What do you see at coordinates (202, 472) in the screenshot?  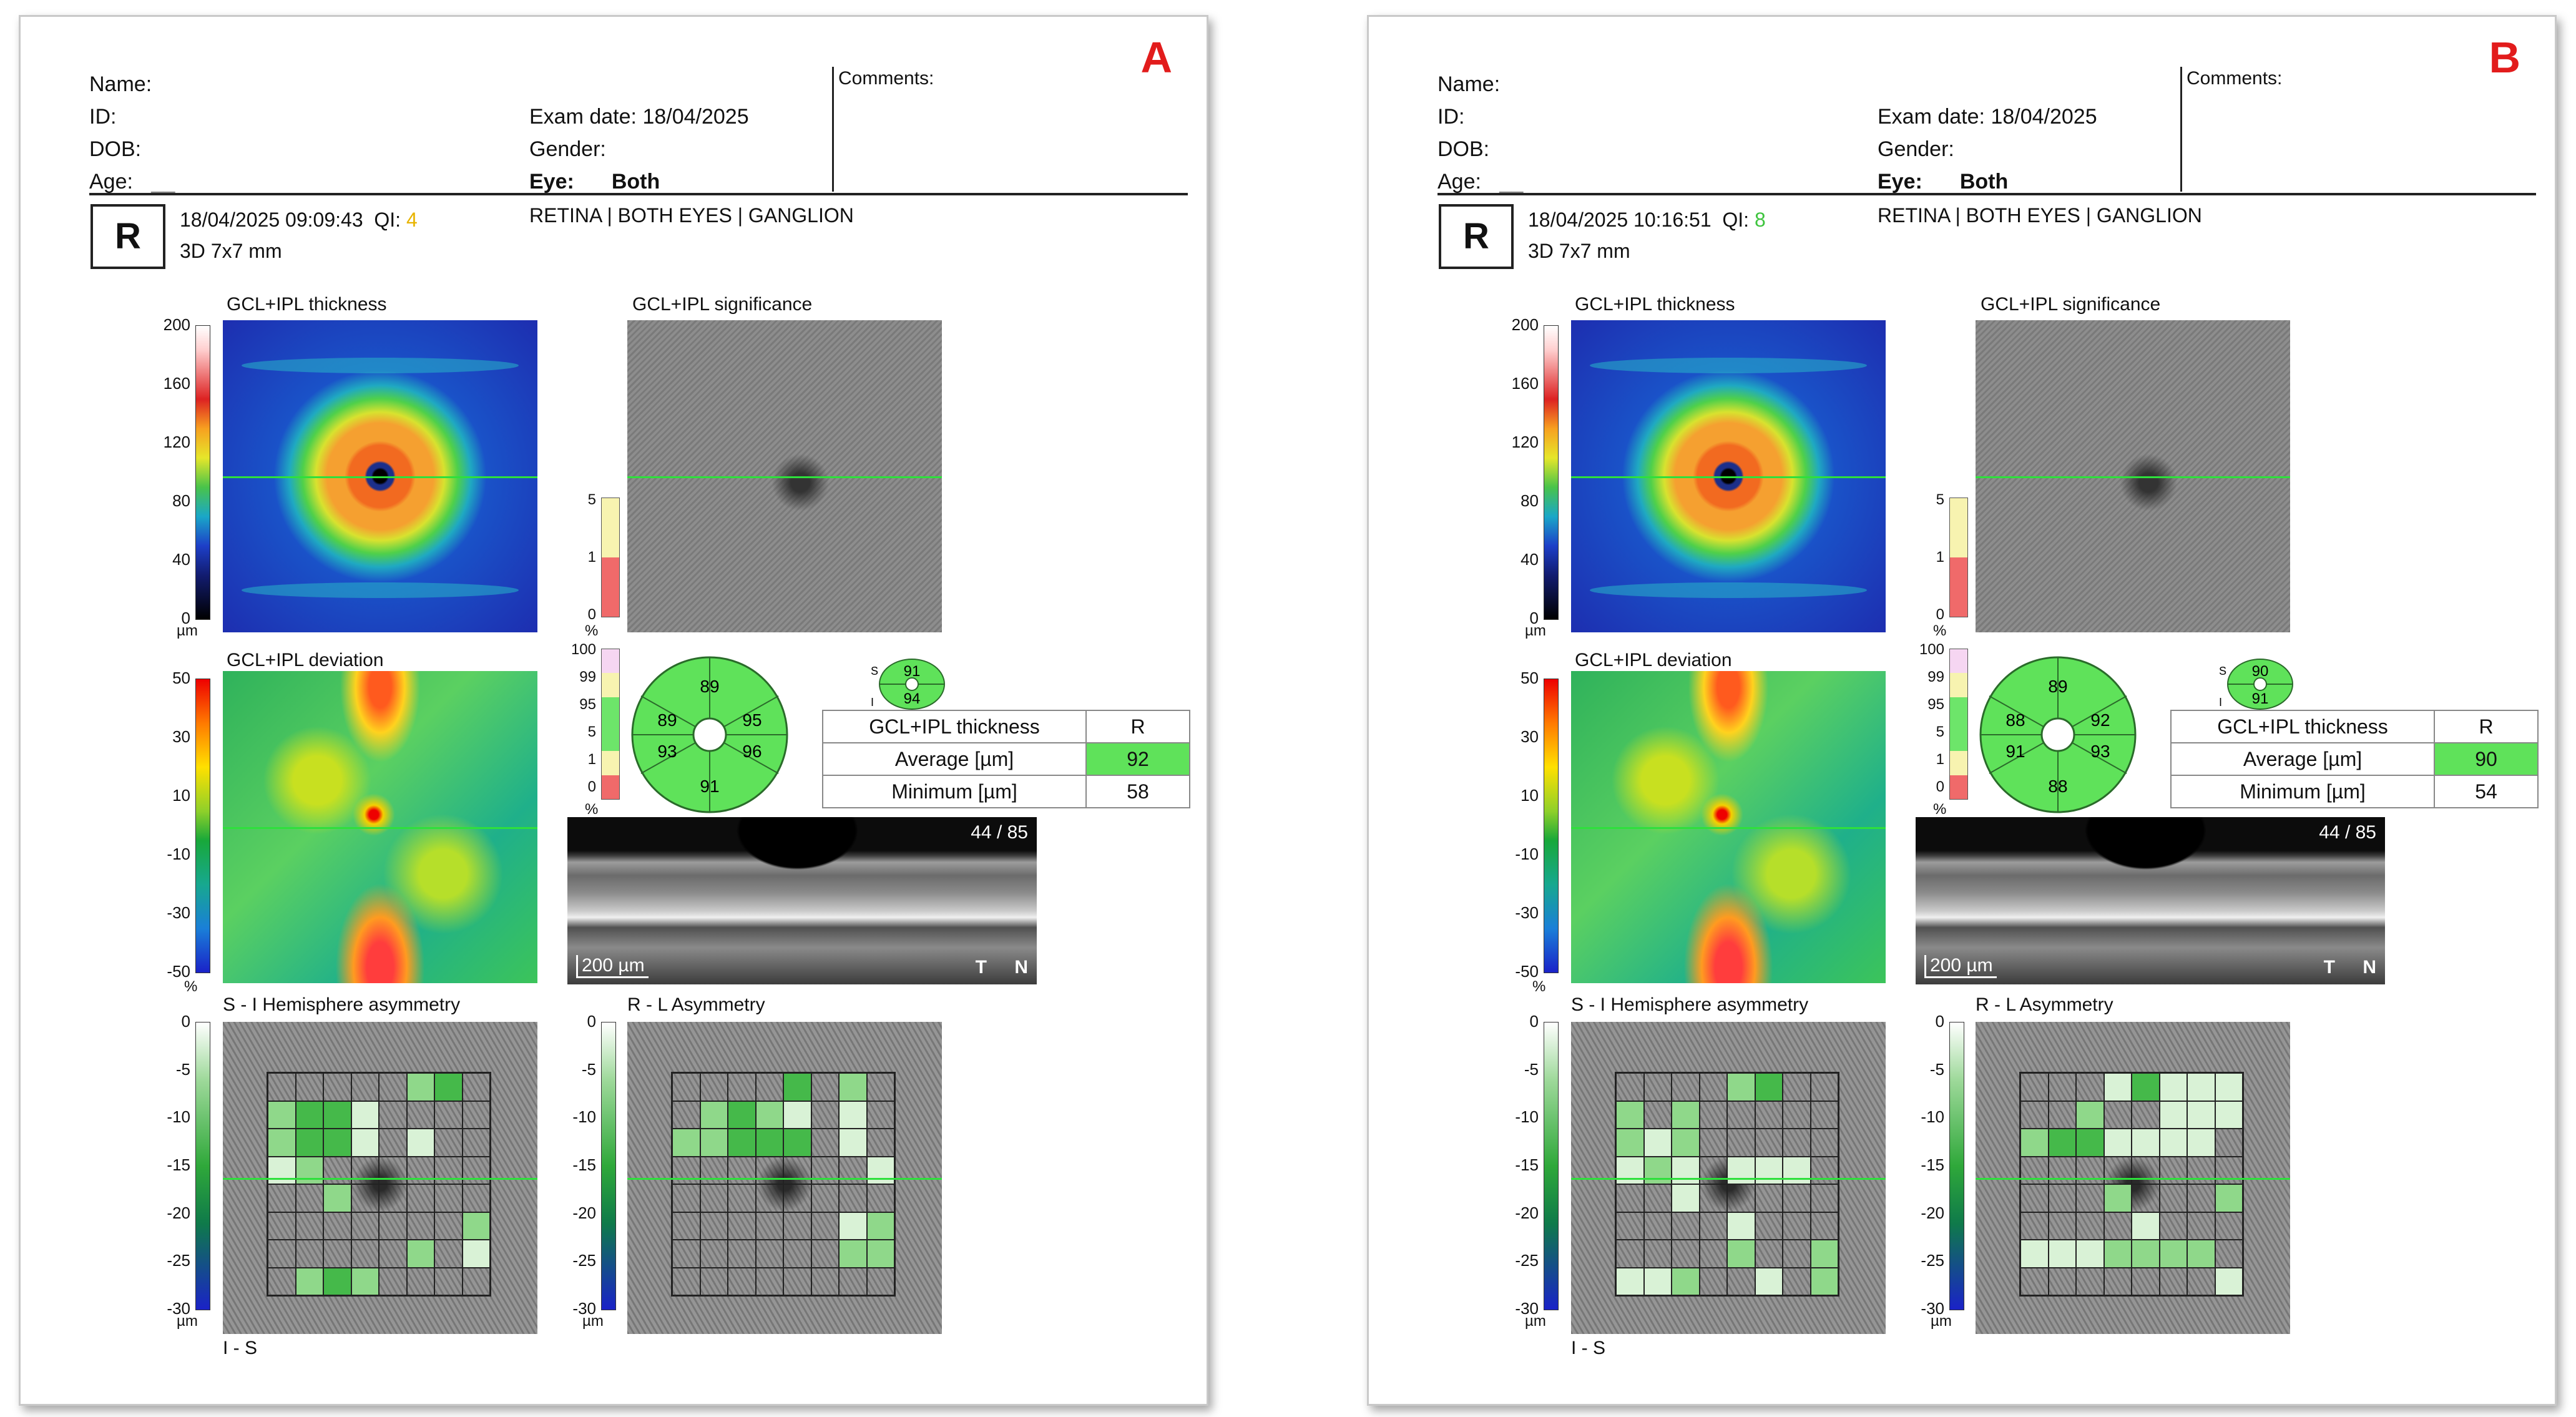 I see `thickness-scale` at bounding box center [202, 472].